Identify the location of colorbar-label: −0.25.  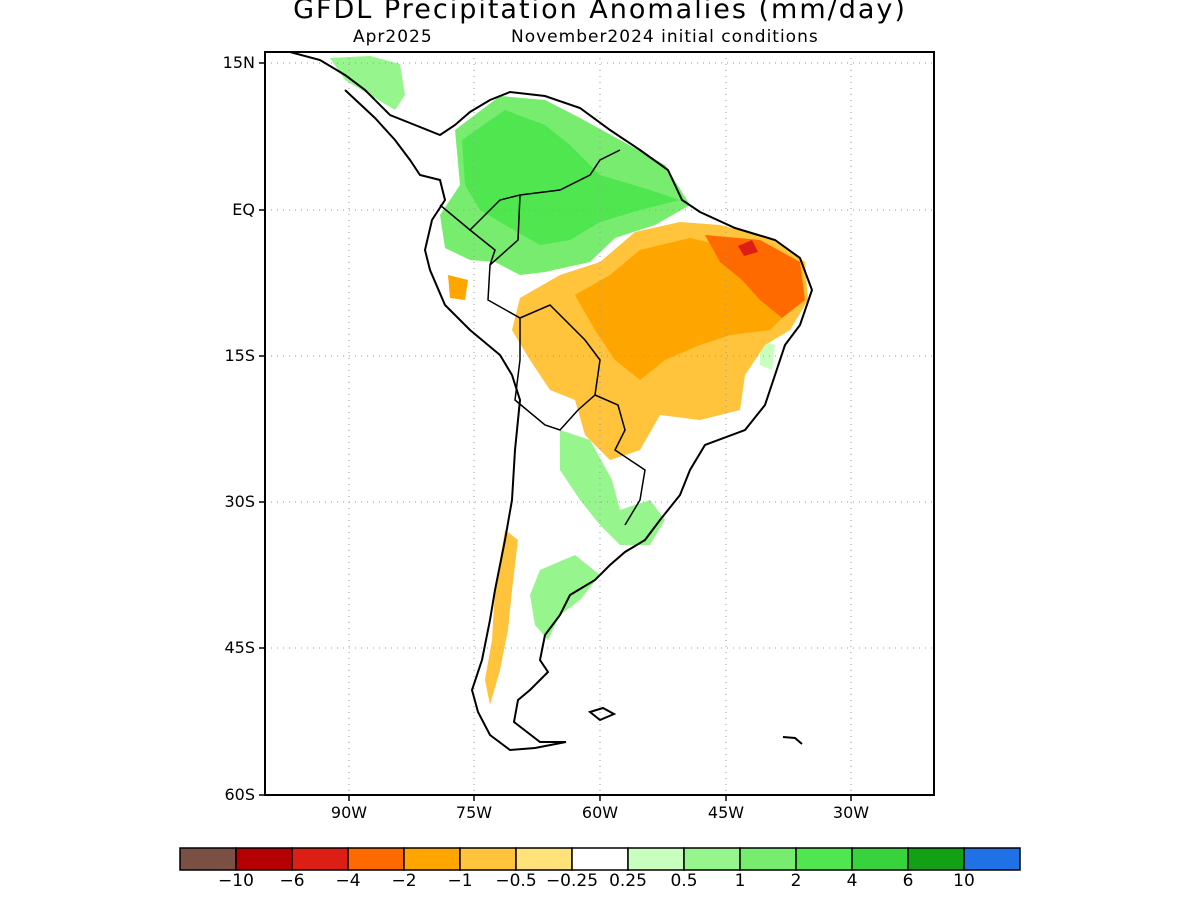
(572, 881).